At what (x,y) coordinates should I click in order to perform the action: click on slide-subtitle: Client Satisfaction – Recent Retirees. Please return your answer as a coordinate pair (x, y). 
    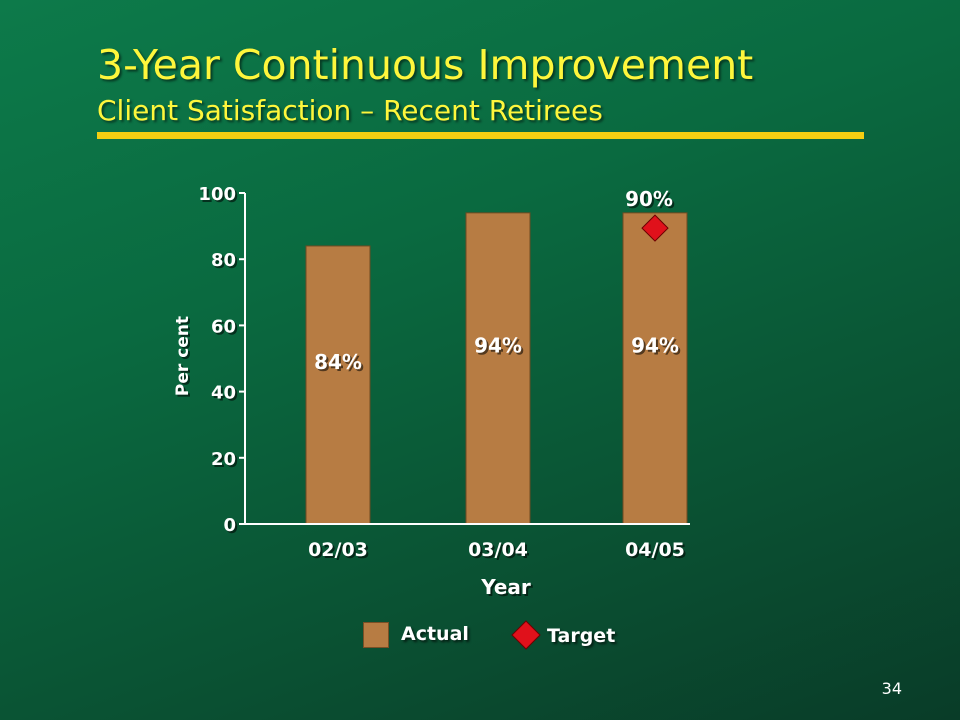
    Looking at the image, I should click on (350, 110).